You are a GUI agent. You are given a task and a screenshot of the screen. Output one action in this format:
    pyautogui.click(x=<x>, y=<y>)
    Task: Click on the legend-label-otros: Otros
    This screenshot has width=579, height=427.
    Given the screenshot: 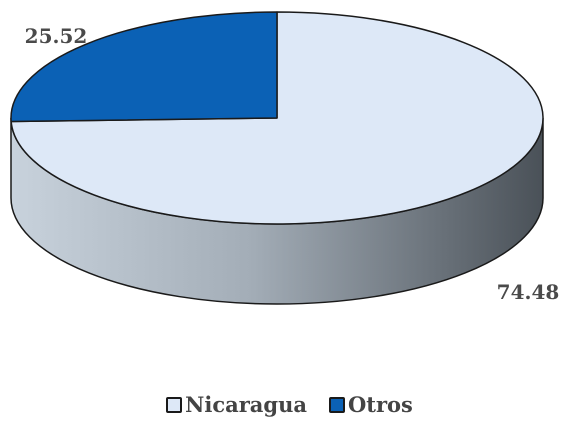 What is the action you would take?
    pyautogui.click(x=380, y=404)
    